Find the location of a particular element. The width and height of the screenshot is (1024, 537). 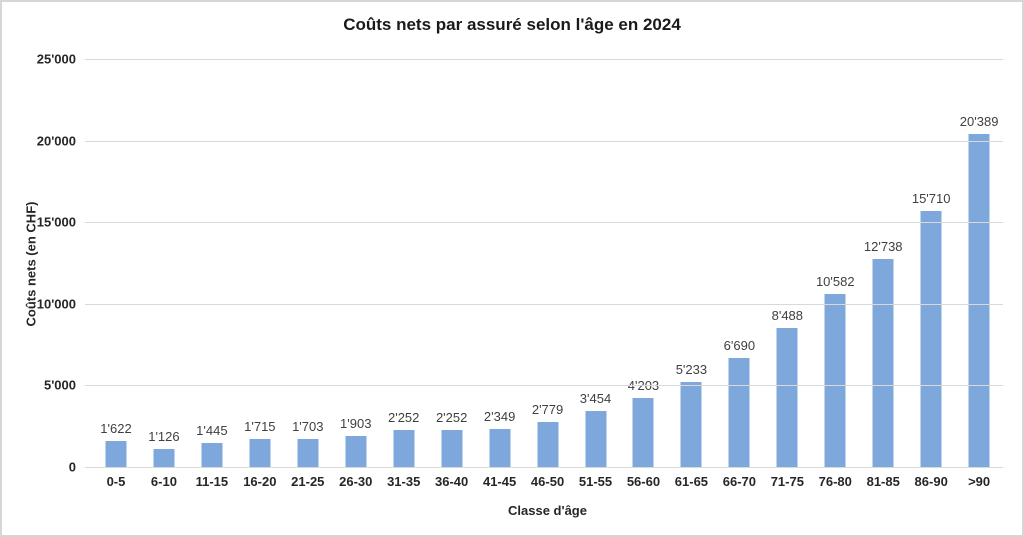

bar-value-label: 12'738 is located at coordinates (883, 247).